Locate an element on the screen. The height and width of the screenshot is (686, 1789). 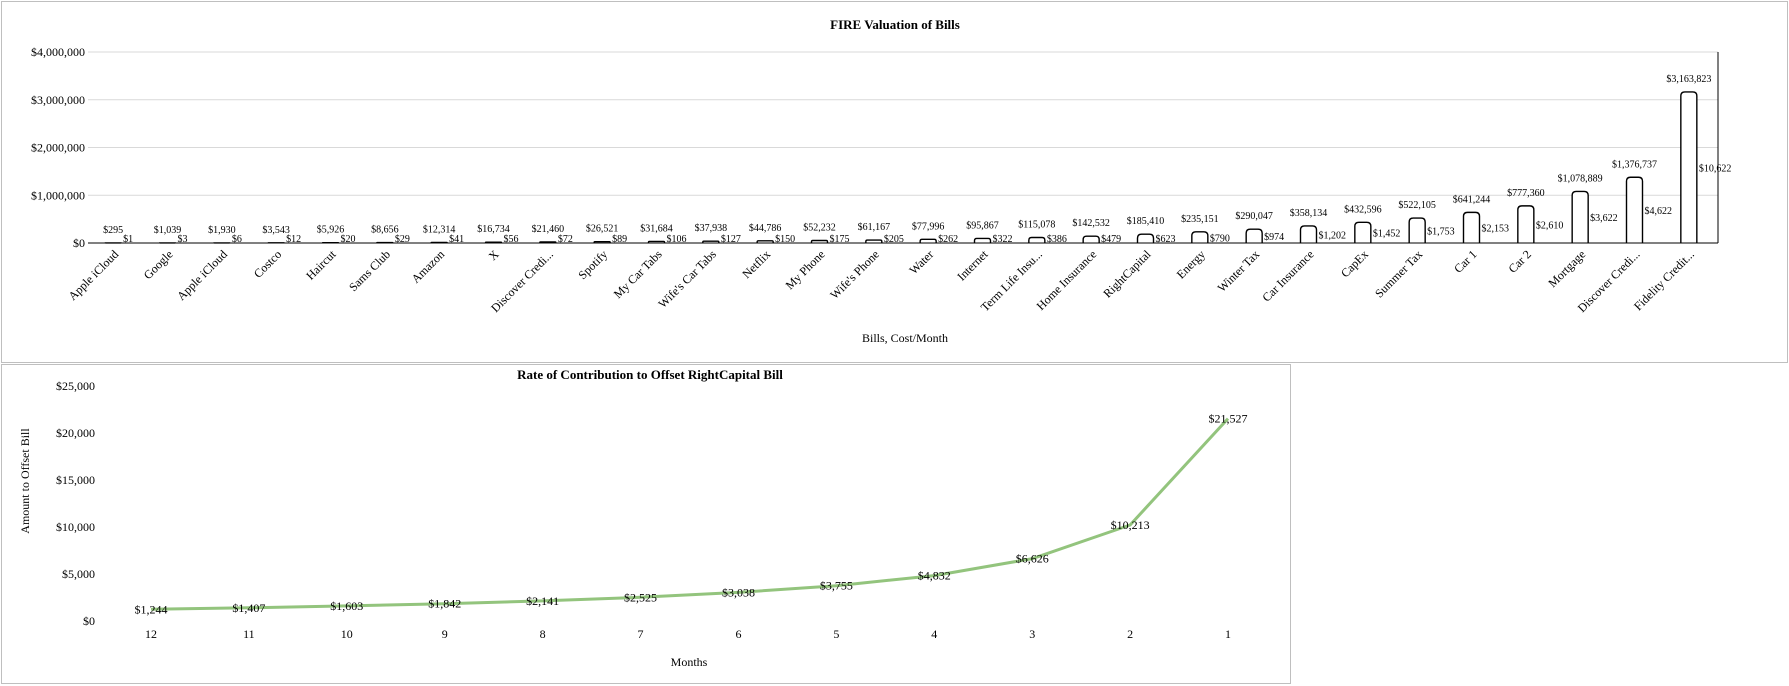
data-label: $1,202 is located at coordinates (1333, 235).